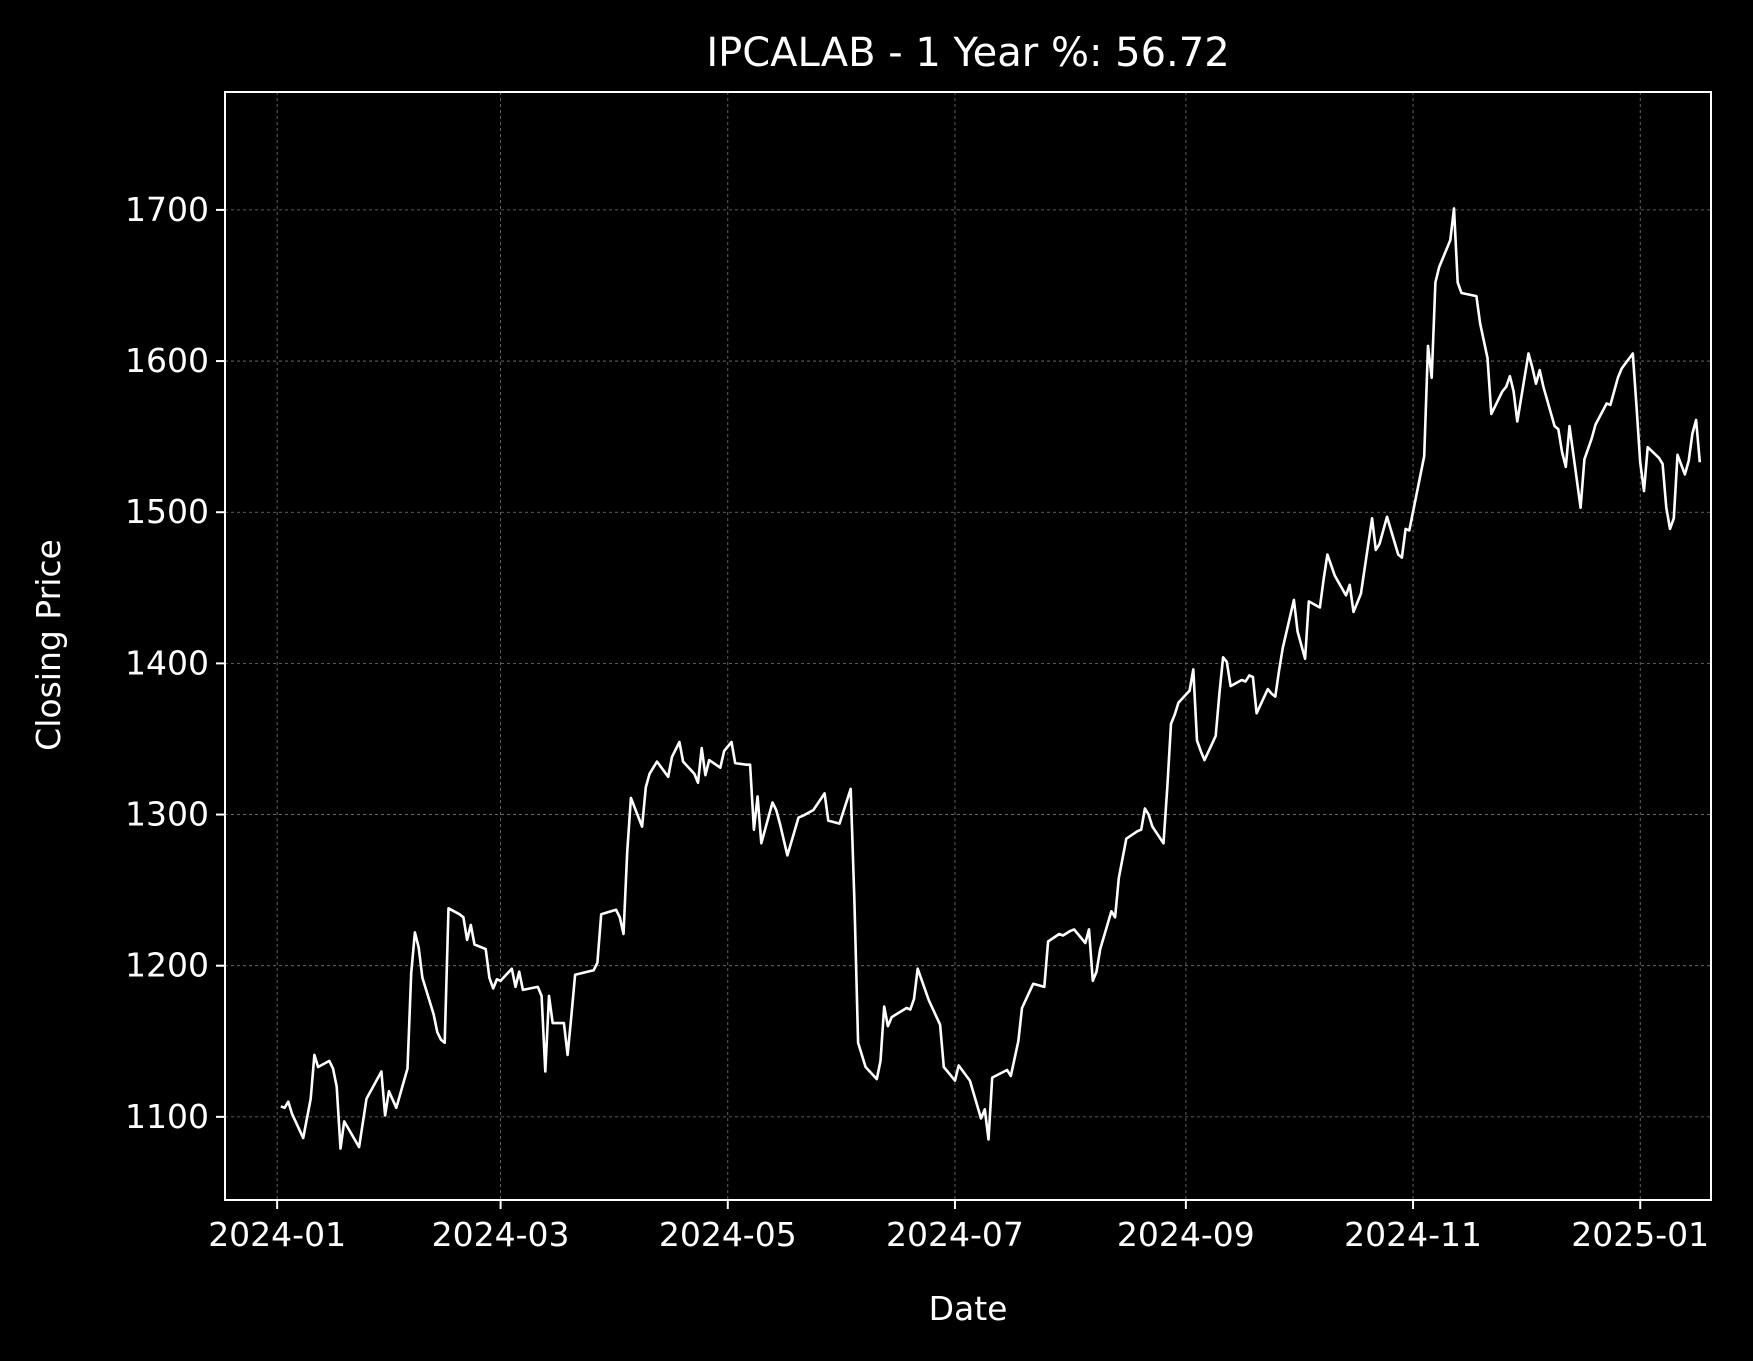 The width and height of the screenshot is (1753, 1361). I want to click on y-axis-label: Closing Price, so click(48, 645).